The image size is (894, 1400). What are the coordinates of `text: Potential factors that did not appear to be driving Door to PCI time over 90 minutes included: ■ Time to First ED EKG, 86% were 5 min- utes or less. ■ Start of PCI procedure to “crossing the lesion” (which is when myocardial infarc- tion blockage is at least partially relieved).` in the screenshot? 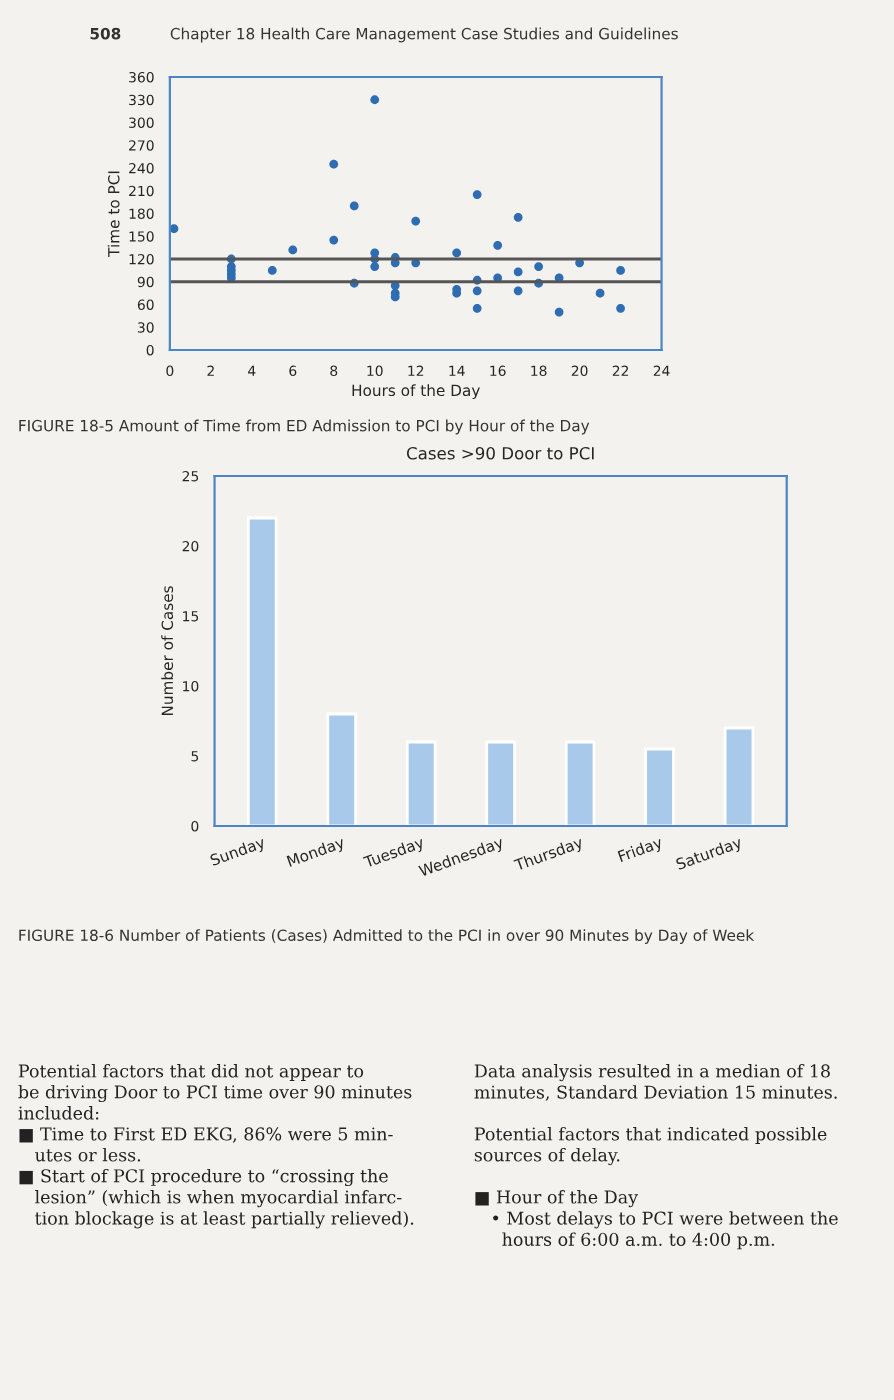 It's located at (216, 1146).